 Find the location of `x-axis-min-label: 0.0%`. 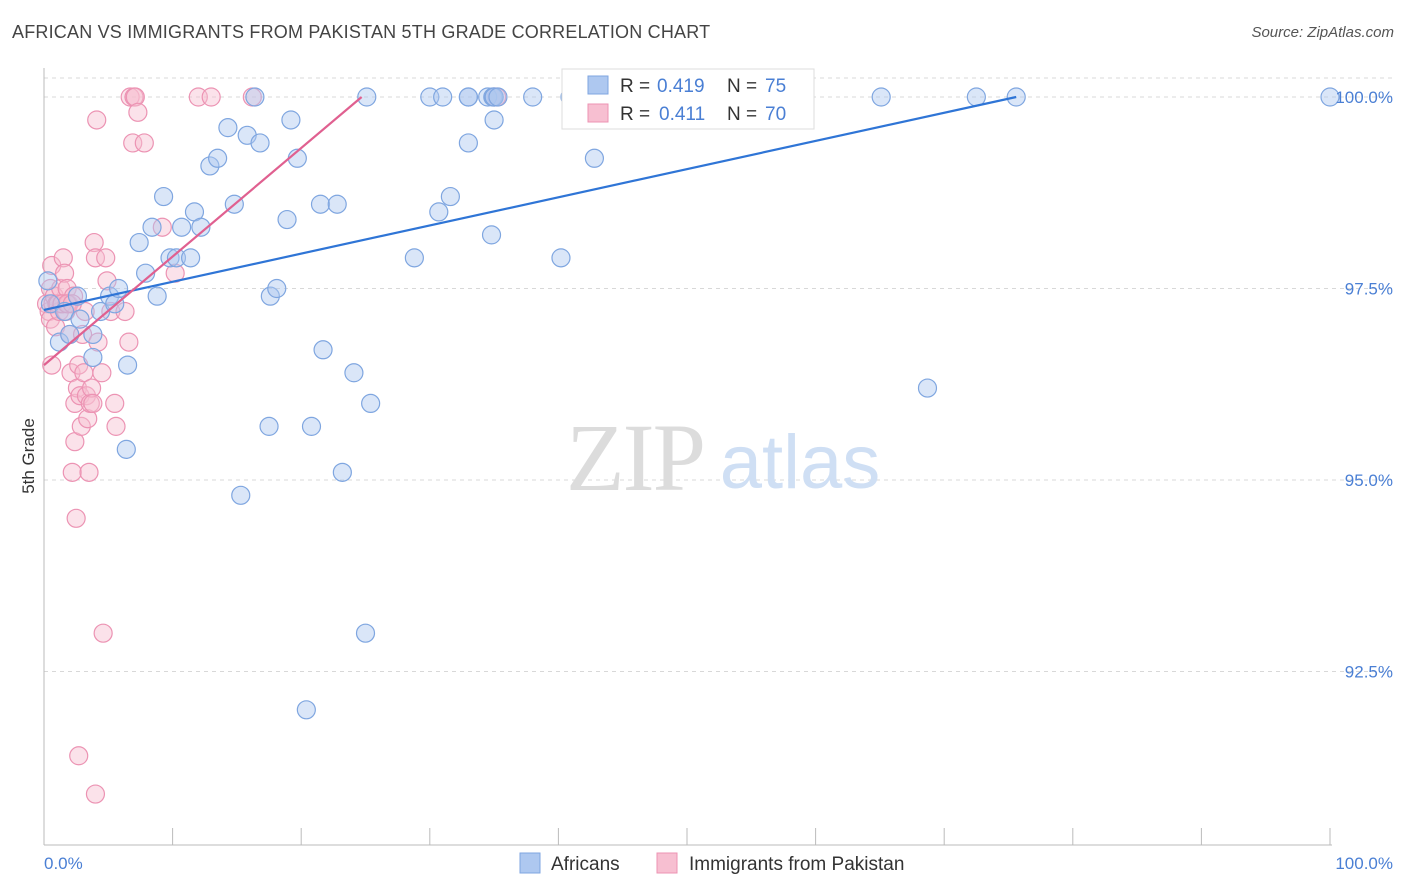

x-axis-min-label: 0.0% is located at coordinates (63, 863).